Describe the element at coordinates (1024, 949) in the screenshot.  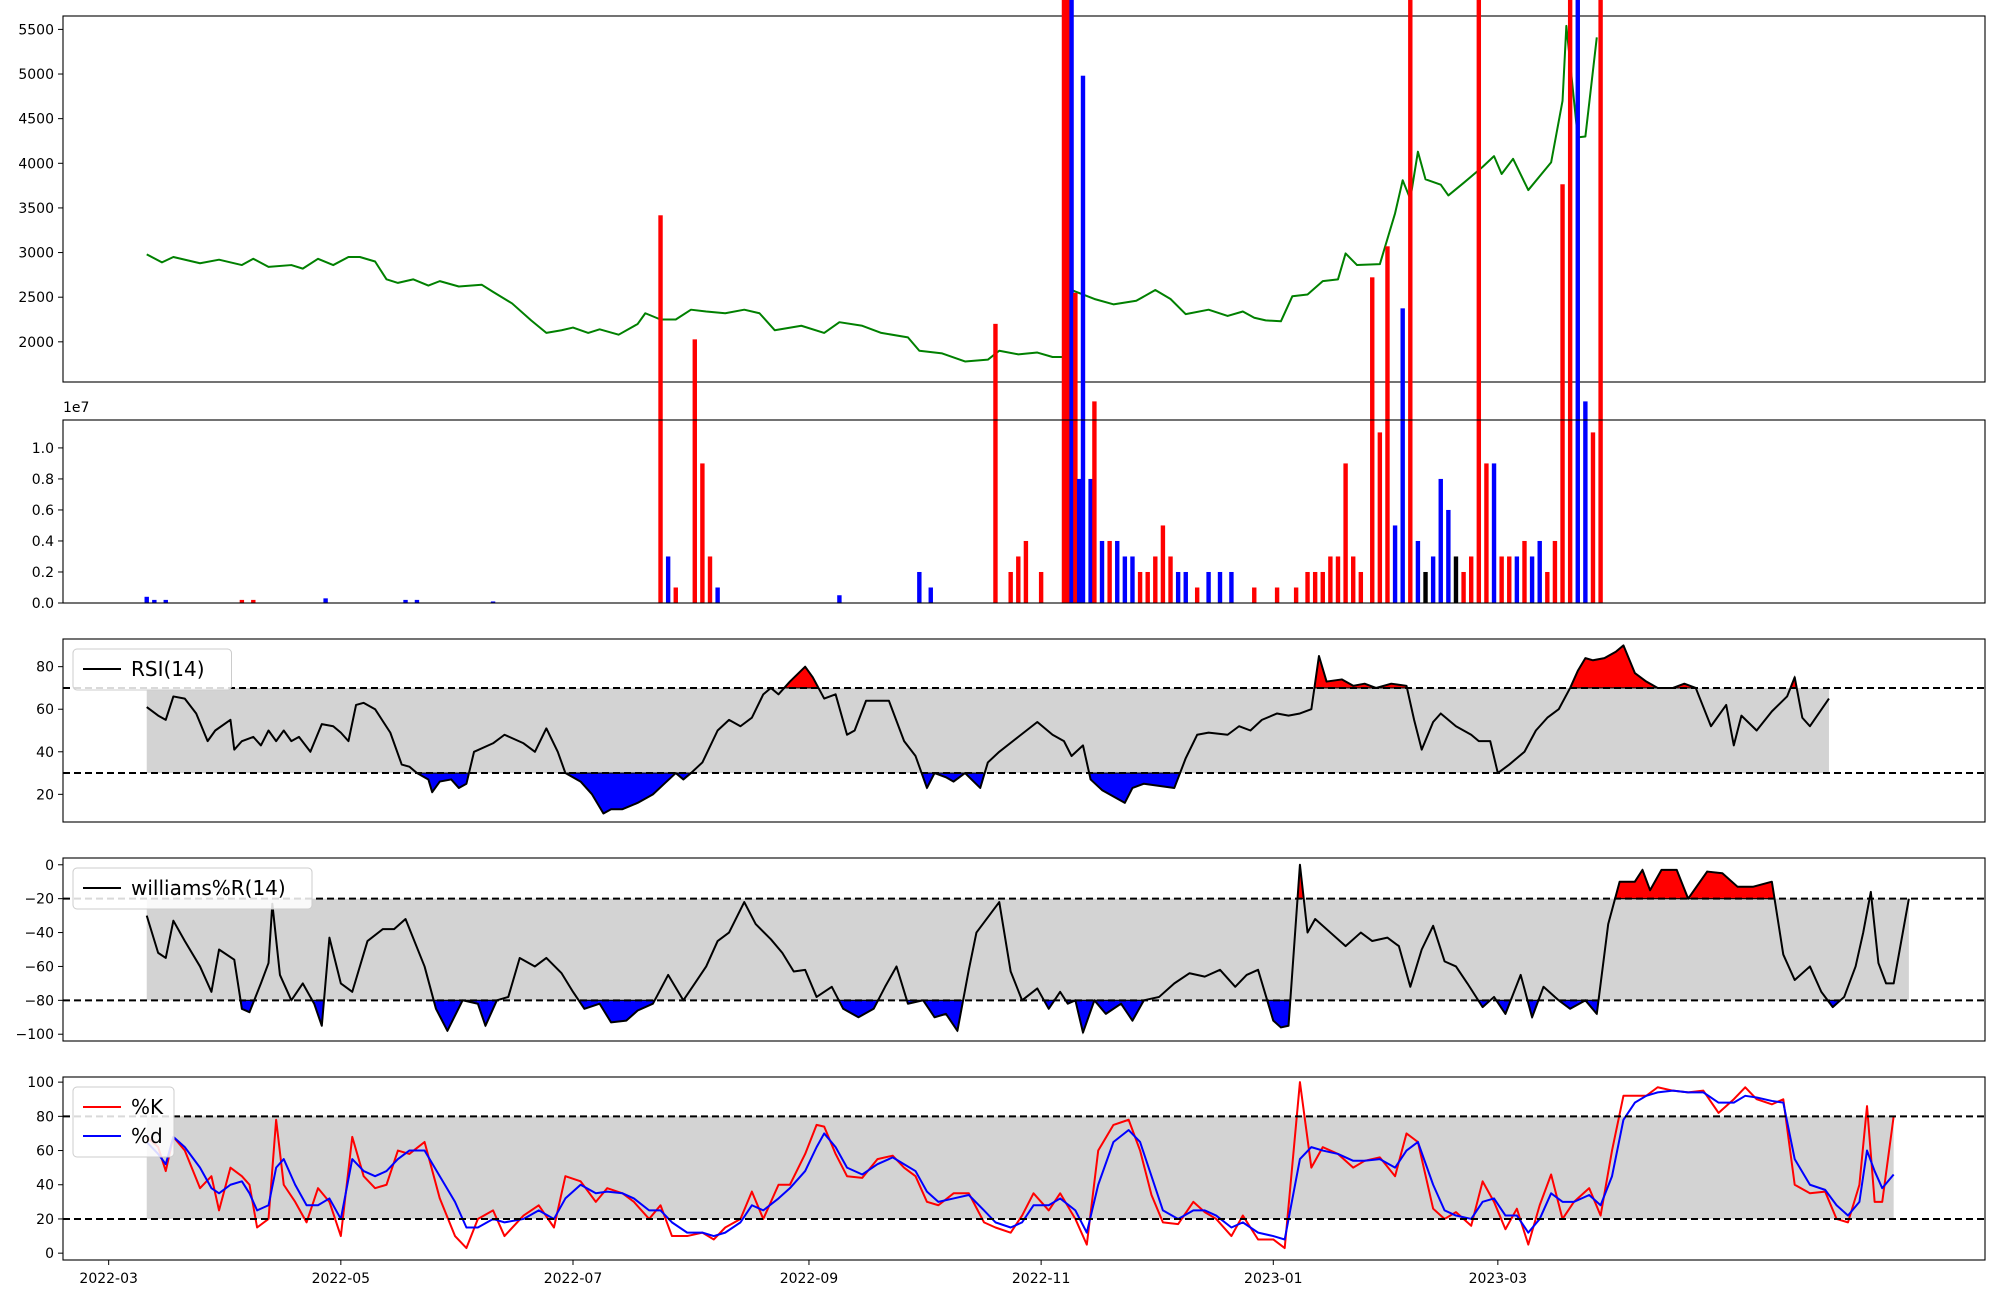
I see `williams-axes-frame` at that location.